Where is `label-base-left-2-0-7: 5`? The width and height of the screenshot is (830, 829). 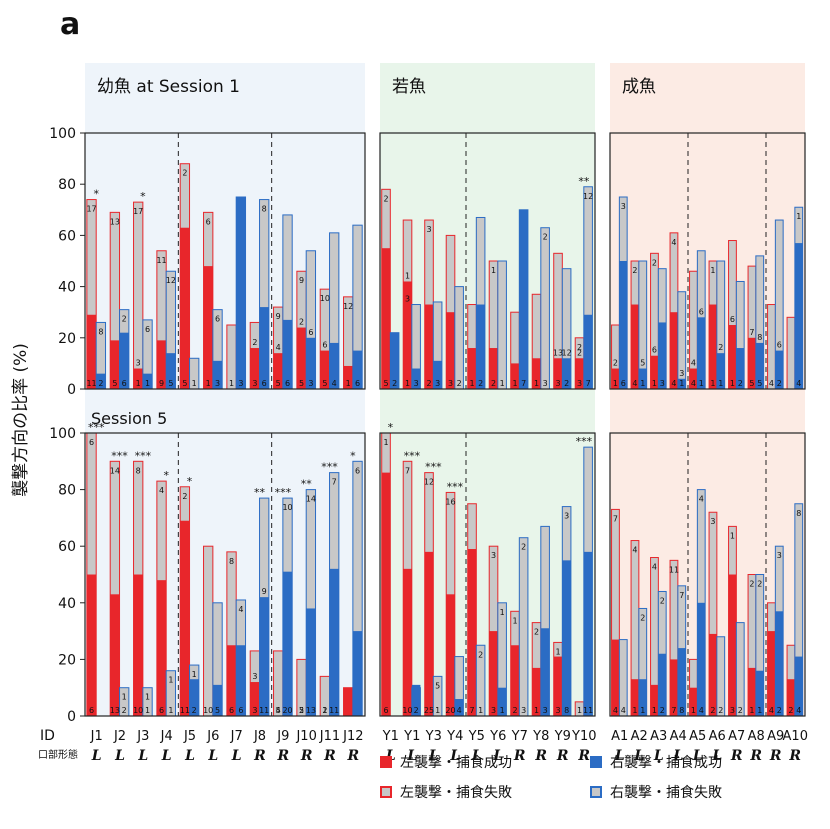
label-base-left-2-0-7: 5 is located at coordinates (751, 383).